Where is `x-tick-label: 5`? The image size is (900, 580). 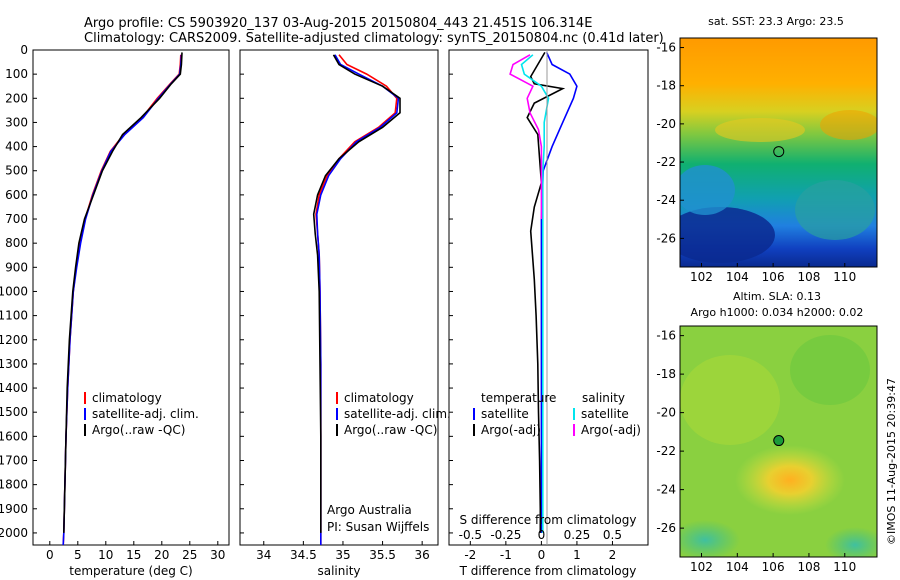
x-tick-label: 5 is located at coordinates (78, 555).